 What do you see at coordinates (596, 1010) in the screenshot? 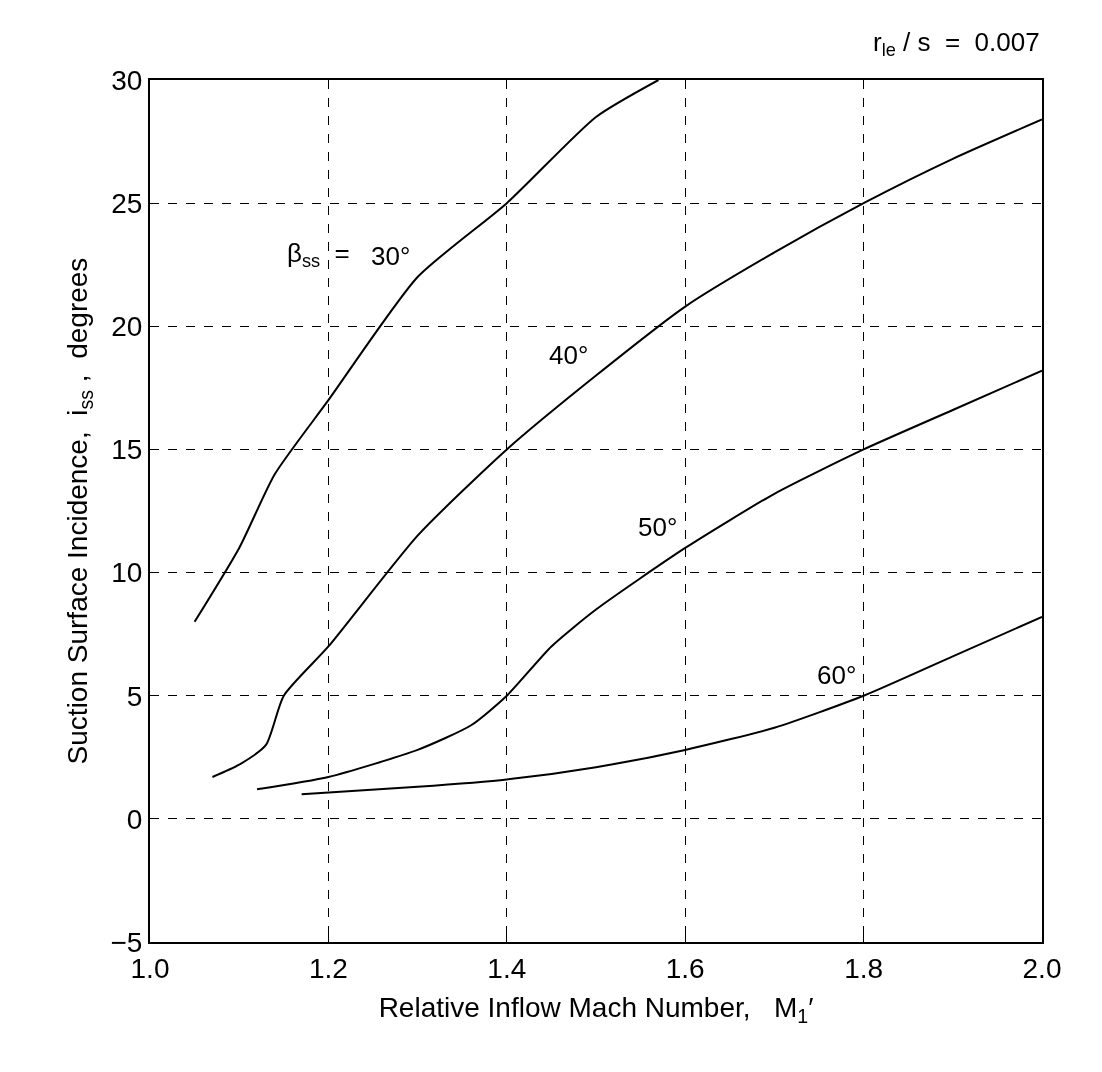
I see `x-axis-title: Relative Inflow Mach Number, M$_{1}$′` at bounding box center [596, 1010].